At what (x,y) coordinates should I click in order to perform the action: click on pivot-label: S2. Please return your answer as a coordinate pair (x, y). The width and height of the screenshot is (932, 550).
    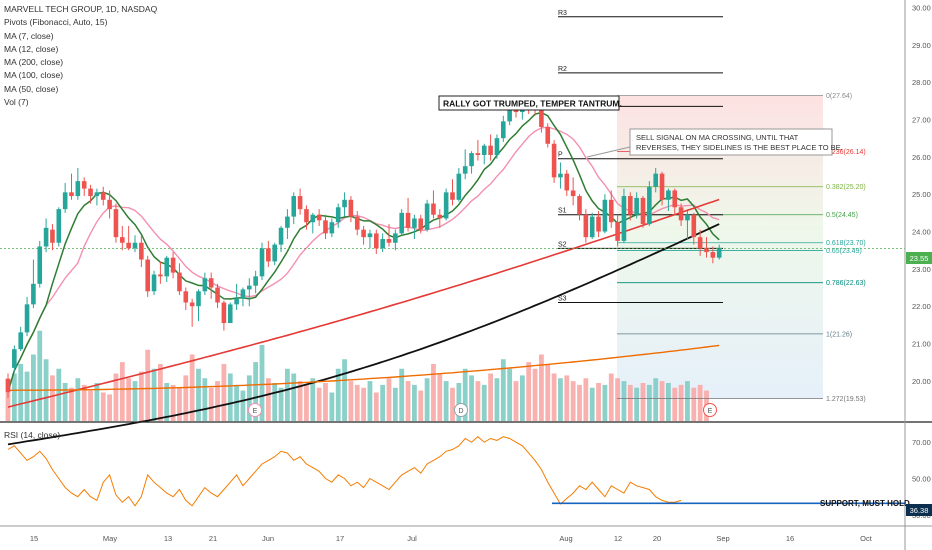
    Looking at the image, I should click on (562, 244).